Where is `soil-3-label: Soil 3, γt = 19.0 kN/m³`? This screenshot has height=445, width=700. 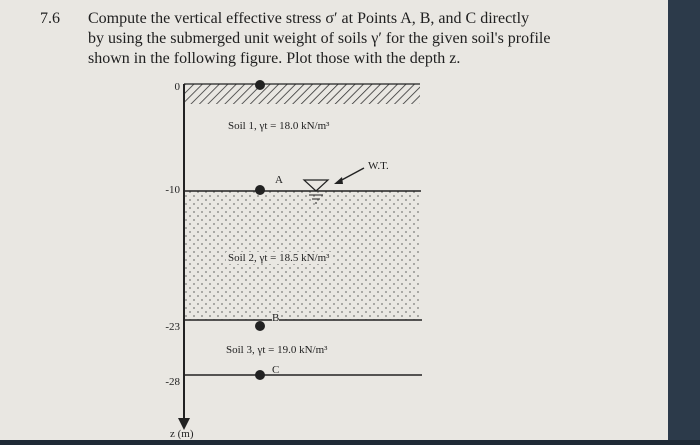
soil-3-label: Soil 3, γt = 19.0 kN/m³ is located at coordinates (277, 350).